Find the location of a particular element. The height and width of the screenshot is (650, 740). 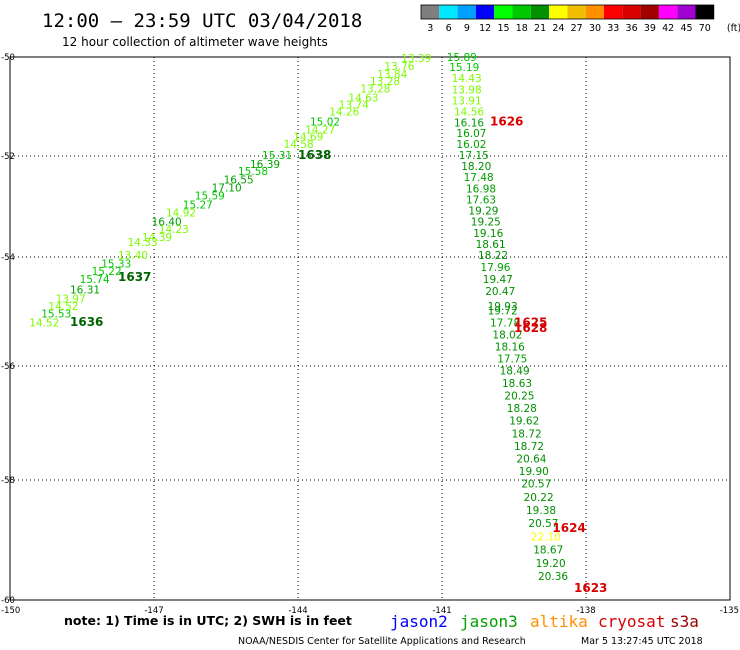

pass-label: 1626 is located at coordinates (506, 121).